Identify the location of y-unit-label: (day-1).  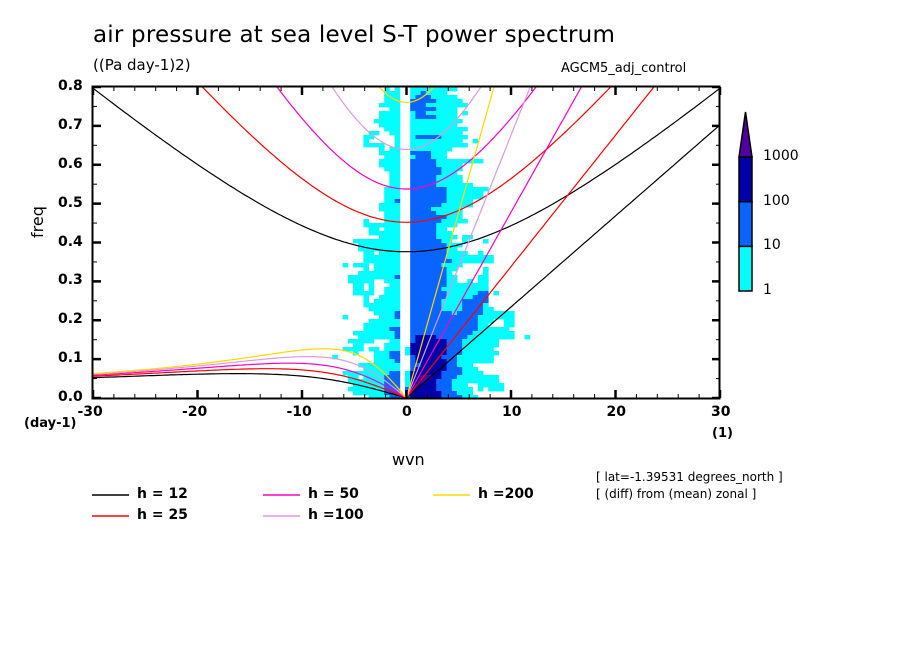
(50, 423).